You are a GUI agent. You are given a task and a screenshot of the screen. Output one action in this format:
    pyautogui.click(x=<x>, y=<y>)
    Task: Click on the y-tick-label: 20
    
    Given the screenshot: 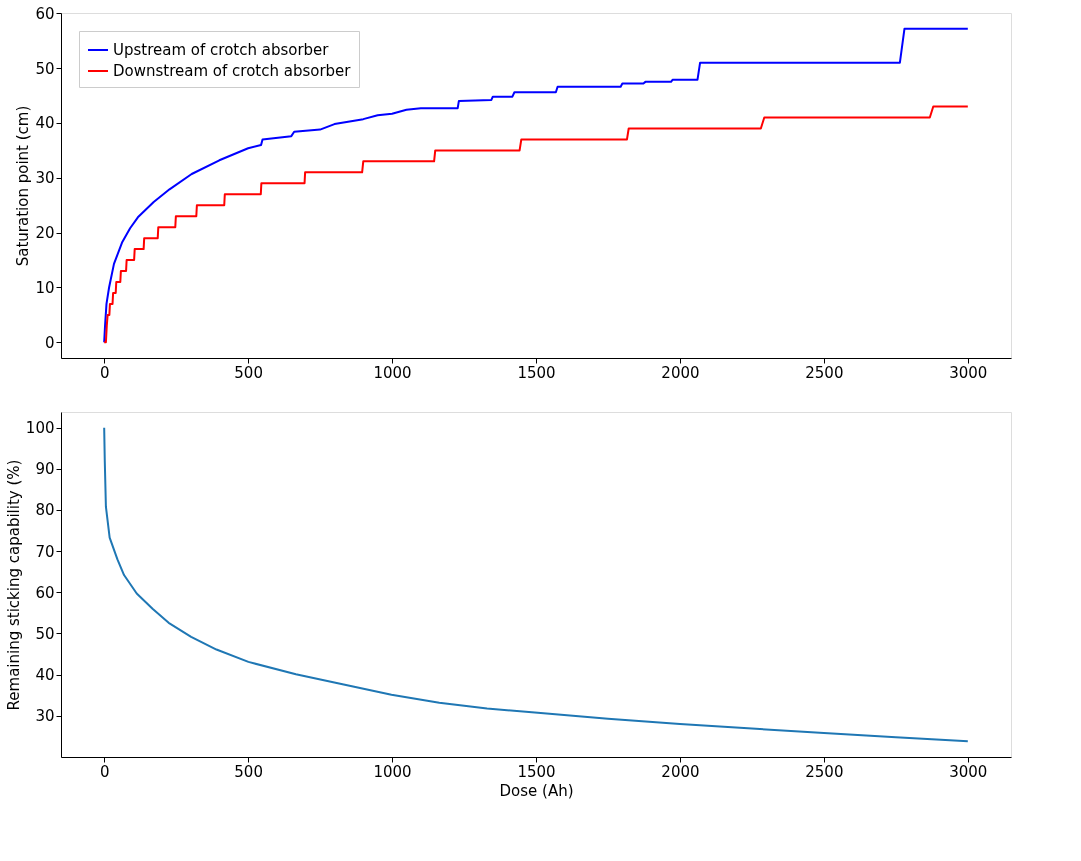 What is the action you would take?
    pyautogui.click(x=45, y=233)
    